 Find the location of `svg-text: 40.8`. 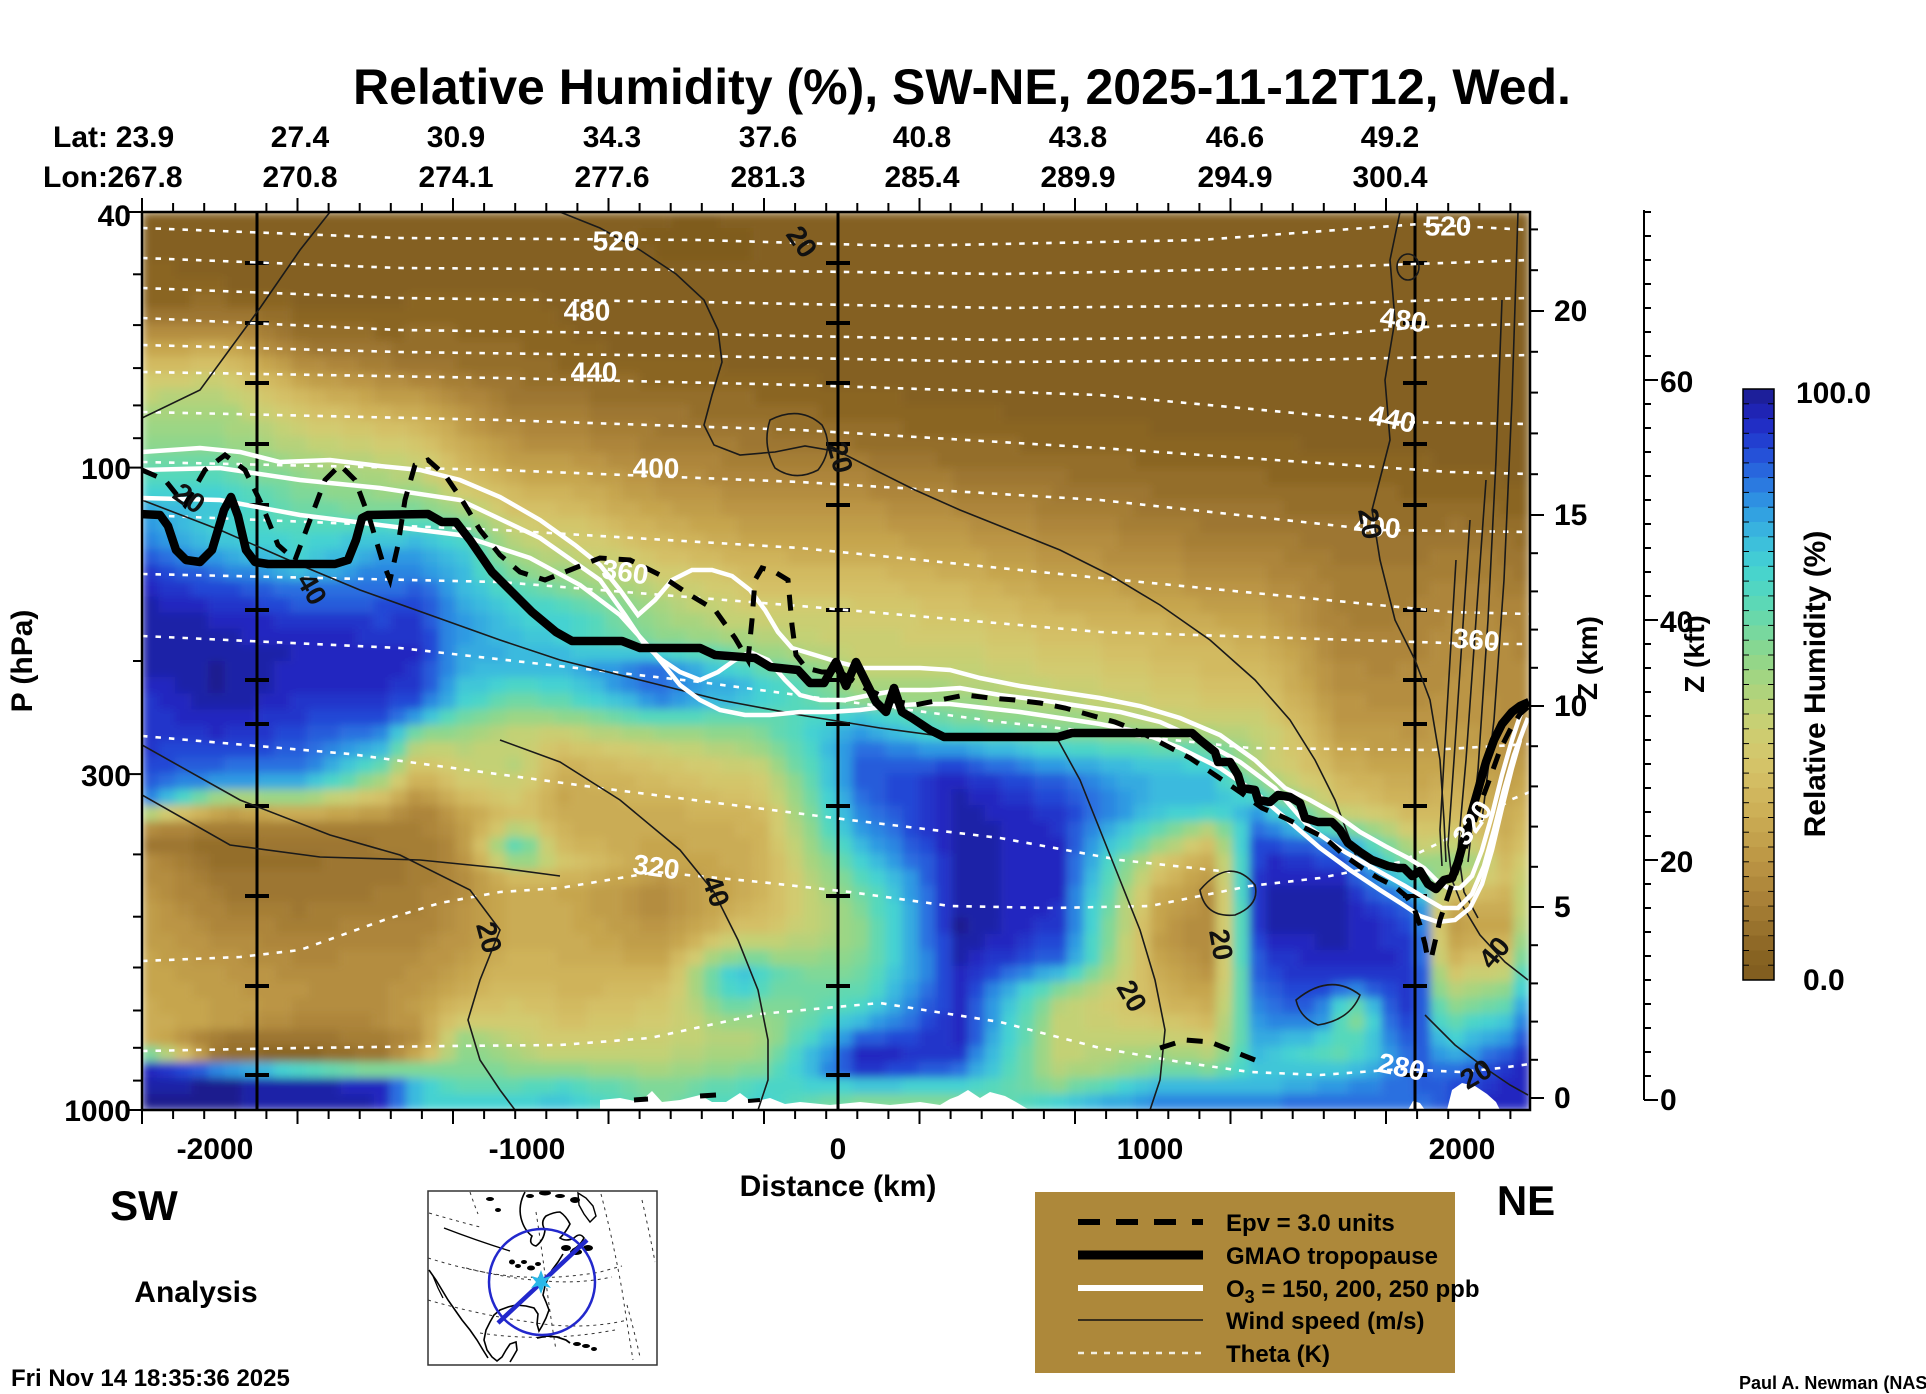

svg-text: 40.8 is located at coordinates (922, 137).